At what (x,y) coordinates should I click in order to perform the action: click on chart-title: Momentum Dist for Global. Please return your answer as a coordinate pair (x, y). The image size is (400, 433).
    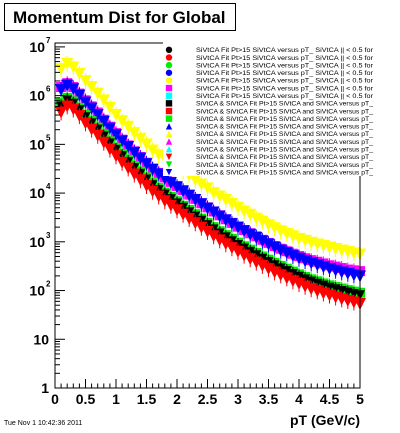
    Looking at the image, I should click on (119, 17).